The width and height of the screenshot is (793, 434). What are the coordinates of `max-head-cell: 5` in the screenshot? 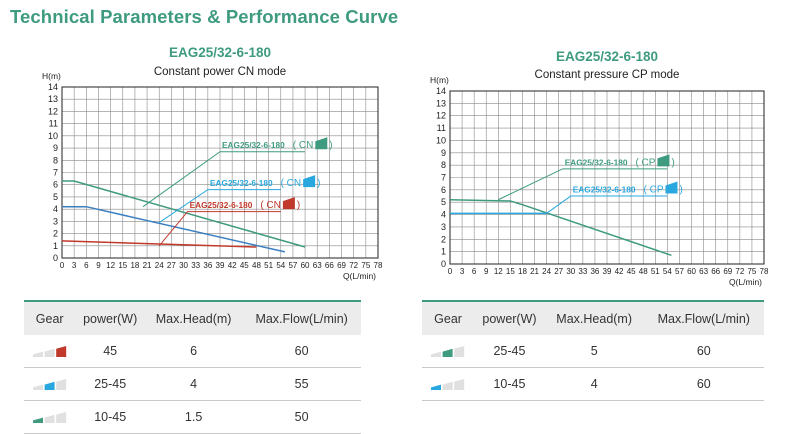 It's located at (594, 351).